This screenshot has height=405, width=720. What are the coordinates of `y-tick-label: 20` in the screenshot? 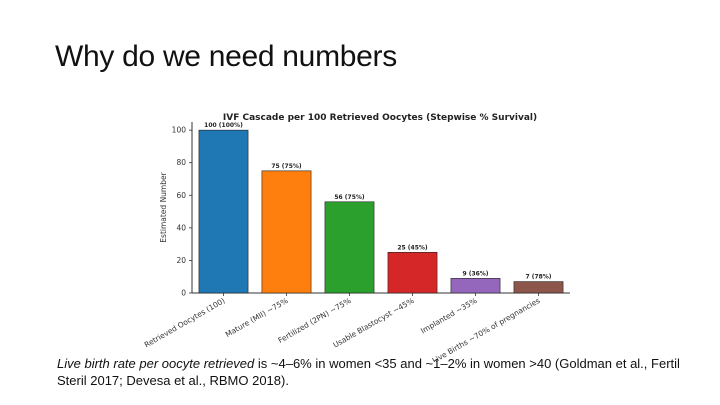 It's located at (181, 260).